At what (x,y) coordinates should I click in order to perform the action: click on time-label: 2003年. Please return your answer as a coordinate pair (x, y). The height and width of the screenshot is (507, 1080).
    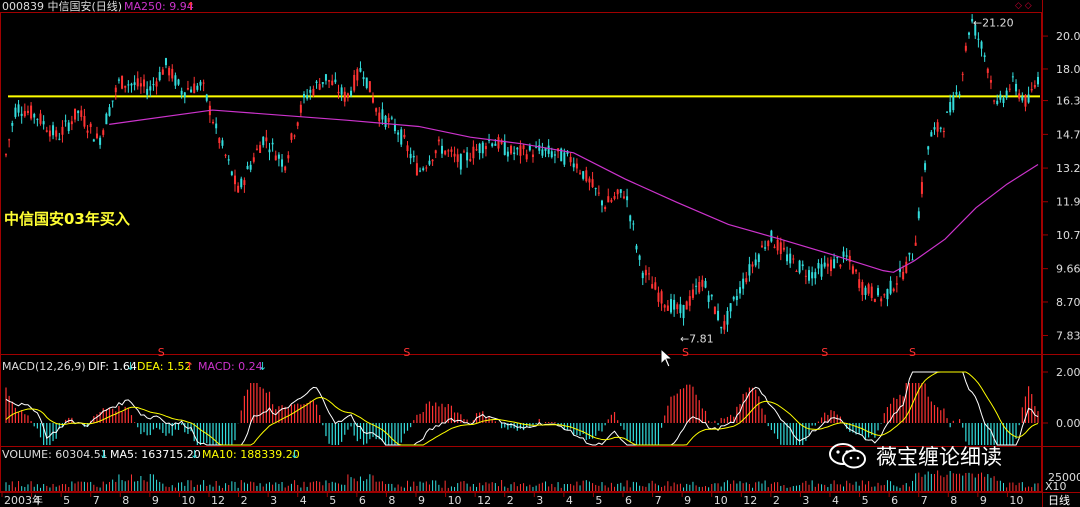
    Looking at the image, I should click on (23, 500).